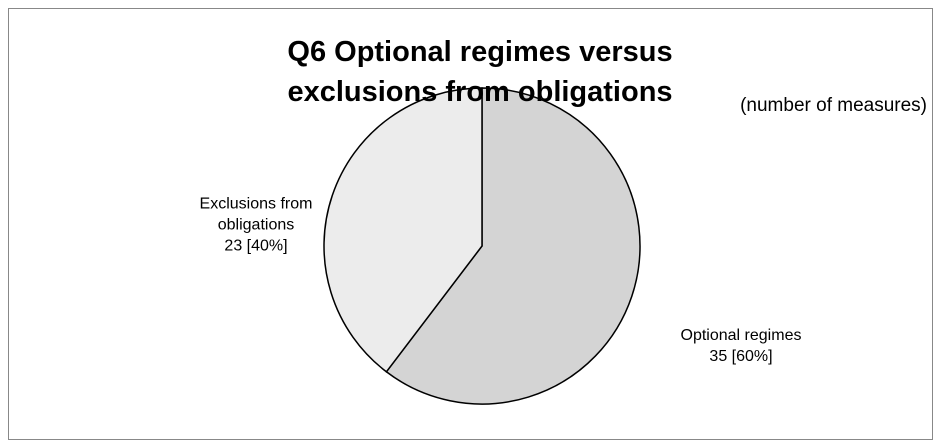 This screenshot has width=941, height=447. I want to click on chart-subtitle: (number of measures), so click(833, 105).